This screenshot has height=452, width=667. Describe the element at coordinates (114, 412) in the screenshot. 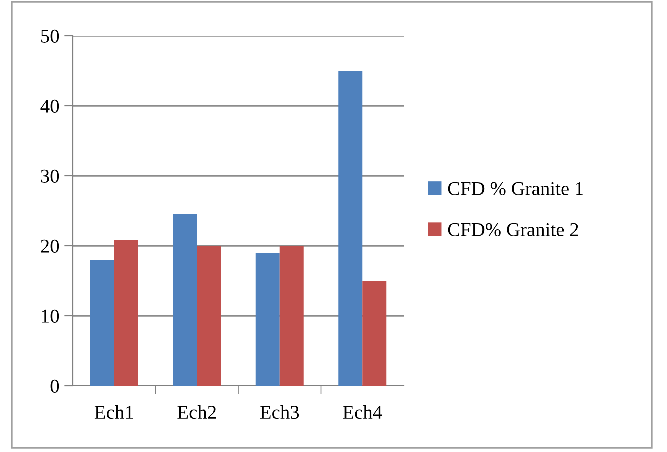

I see `x-tick-label: Ech1` at that location.